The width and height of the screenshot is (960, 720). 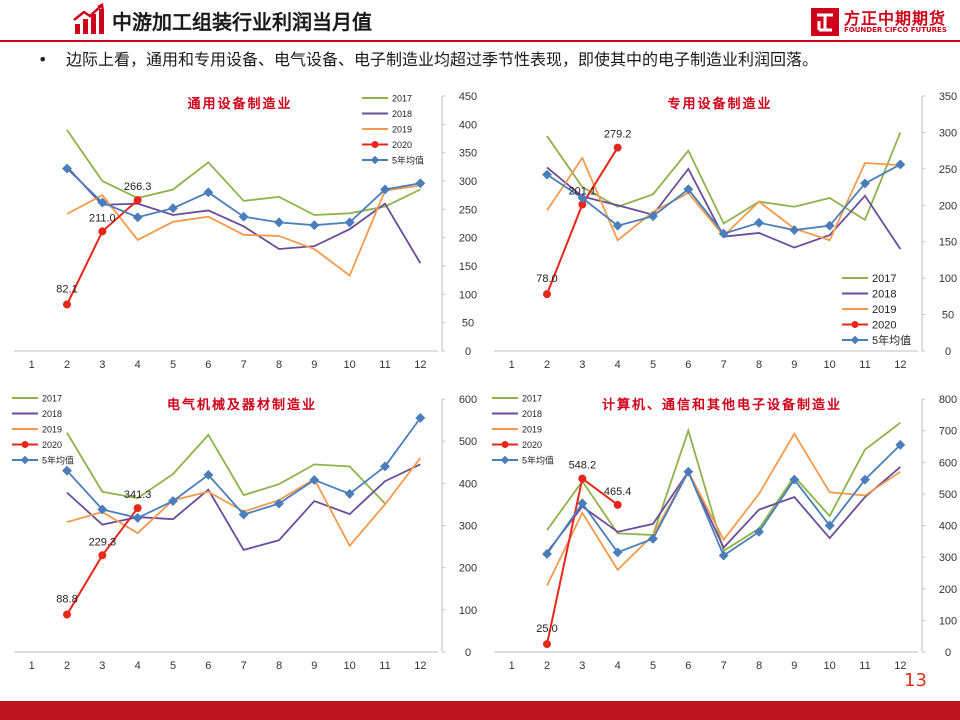 What do you see at coordinates (883, 22) in the screenshot?
I see `brand-logo: 方正中期期货 FOUNDER CIFCO FUTURES` at bounding box center [883, 22].